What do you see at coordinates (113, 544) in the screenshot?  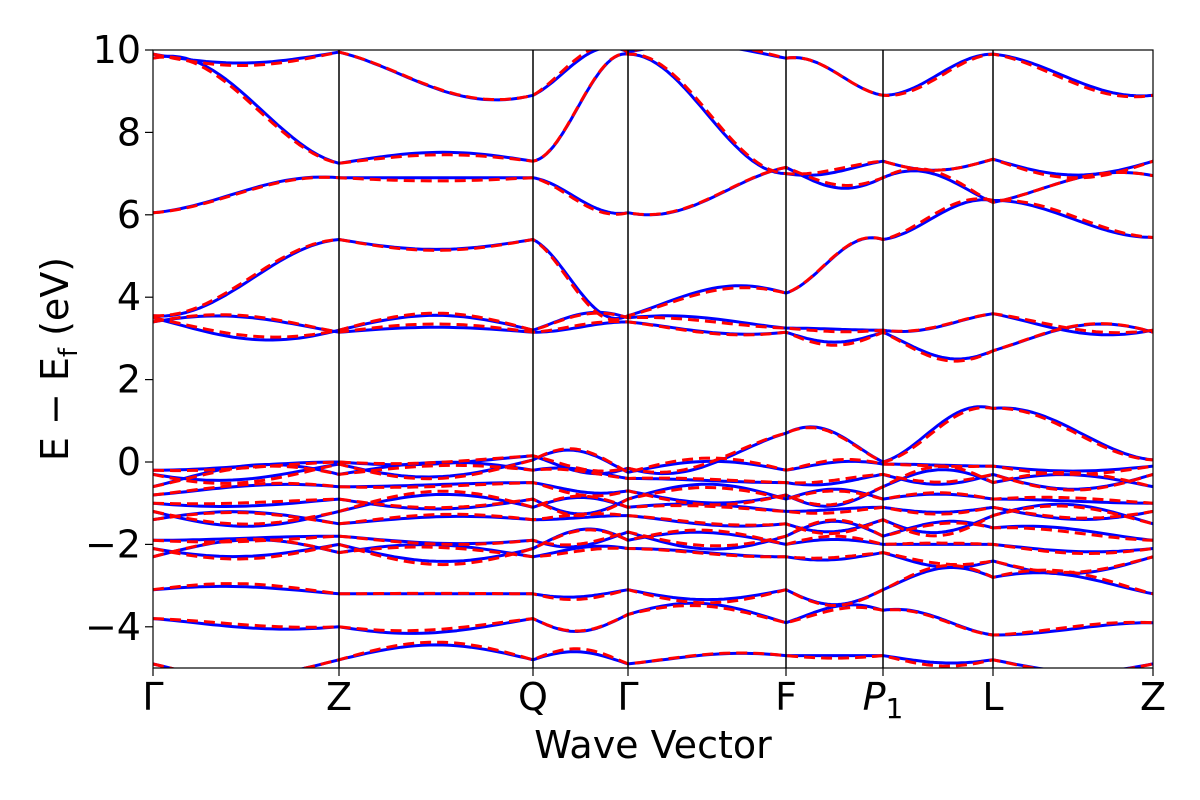 I see `y-tick-label: −2` at bounding box center [113, 544].